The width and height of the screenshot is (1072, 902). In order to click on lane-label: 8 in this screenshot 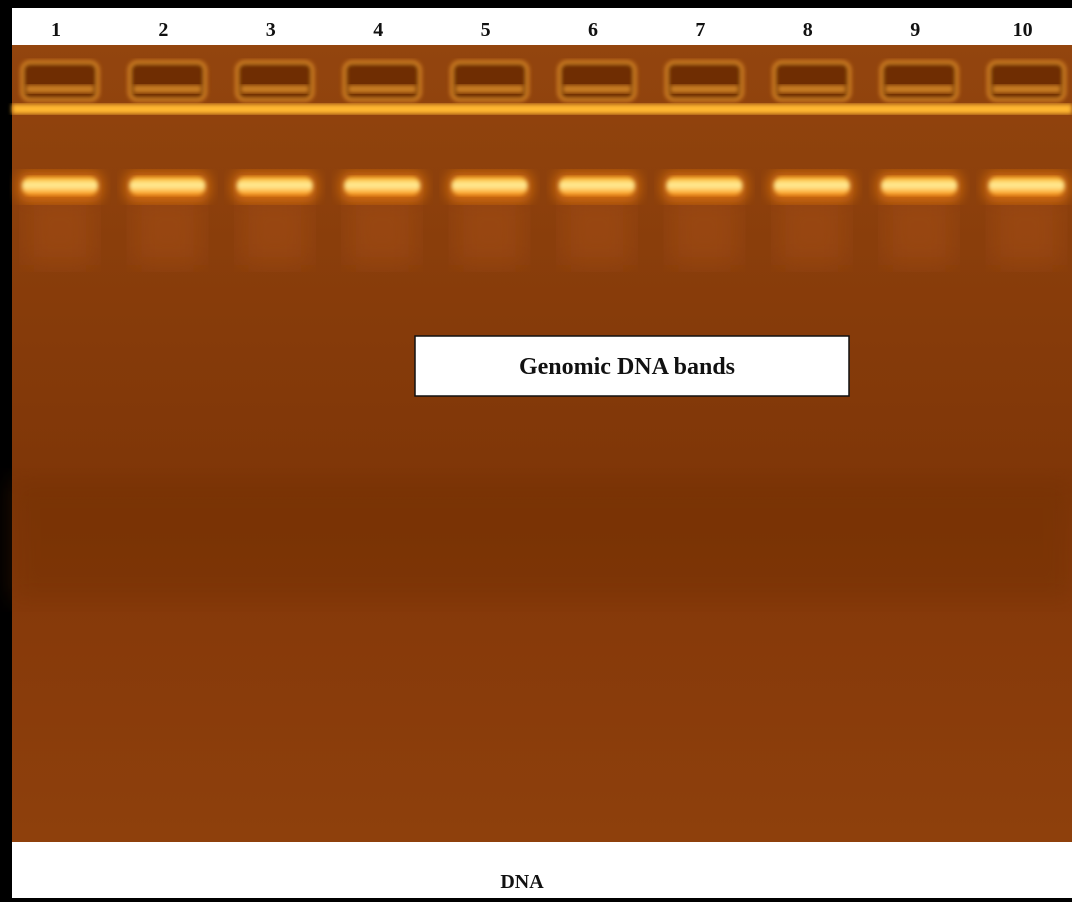, I will do `click(808, 30)`.